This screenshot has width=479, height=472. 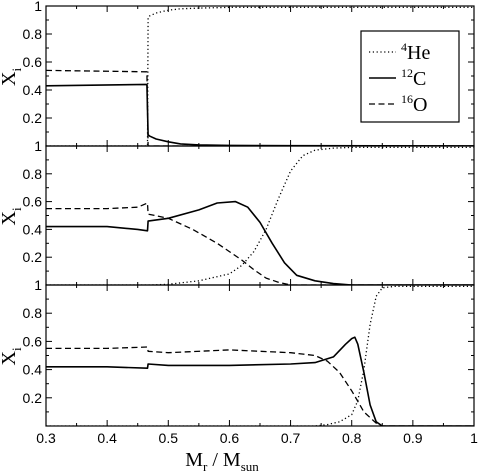 I want to click on legend-label: 12C, so click(x=413, y=78).